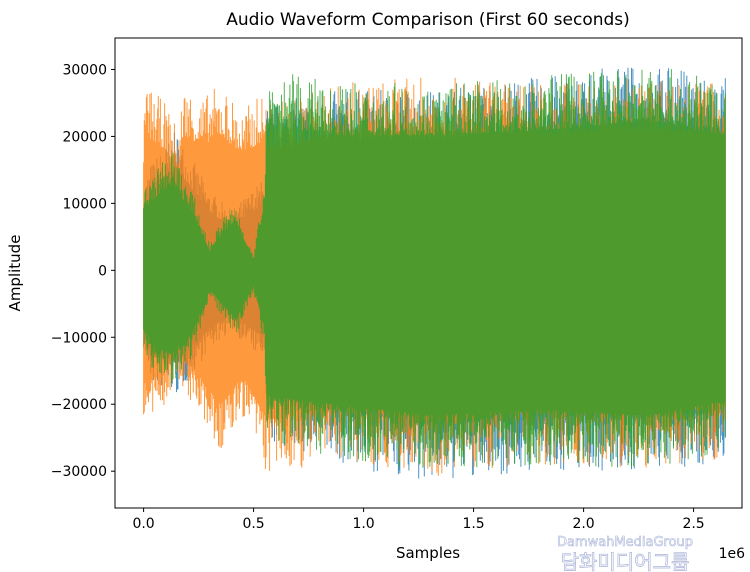 The image size is (750, 572). I want to click on x-tick-label: 2.5, so click(693, 524).